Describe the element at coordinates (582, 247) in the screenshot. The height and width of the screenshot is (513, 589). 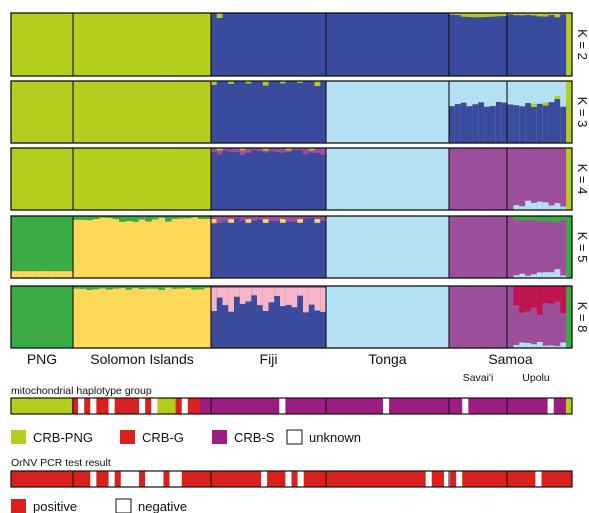
I see `k-label: K = 5` at that location.